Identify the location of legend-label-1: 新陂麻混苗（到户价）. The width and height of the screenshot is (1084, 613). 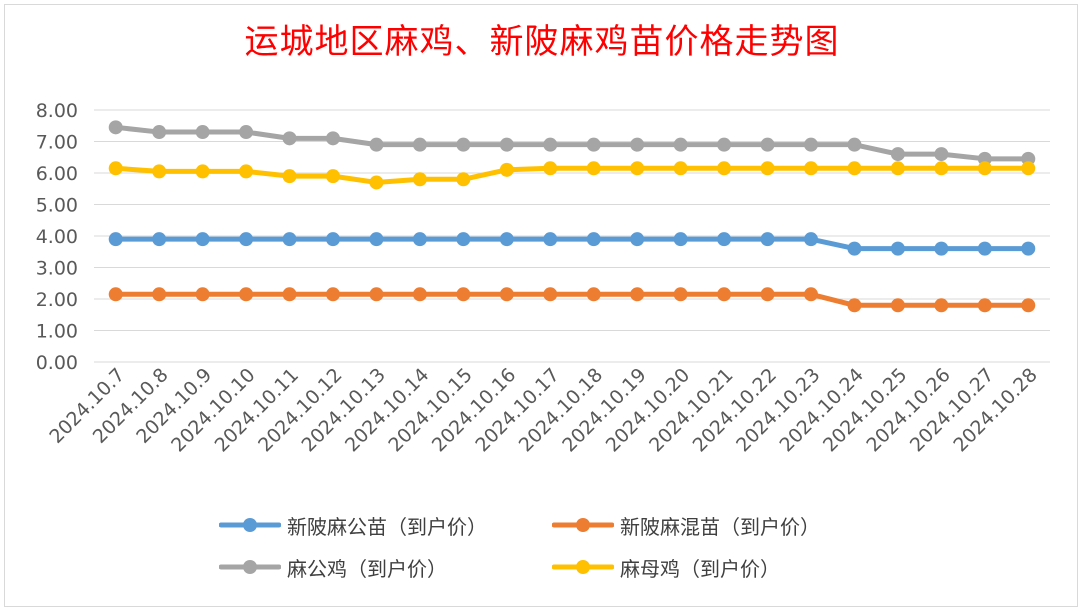
(720, 526).